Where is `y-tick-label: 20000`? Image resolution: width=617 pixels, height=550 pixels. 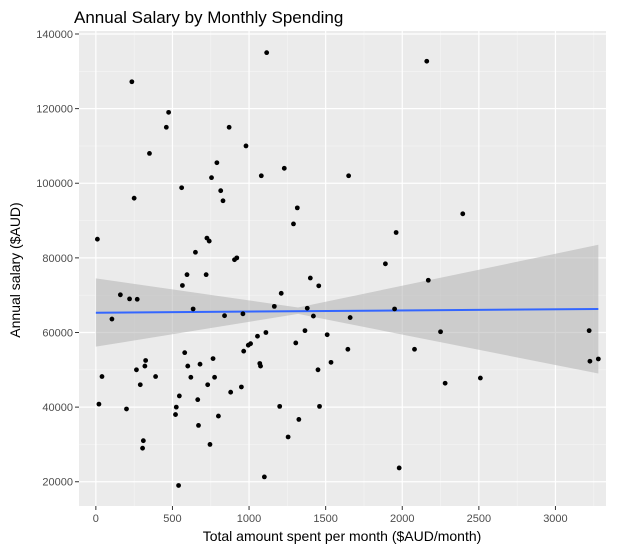 y-tick-label: 20000 is located at coordinates (57, 483).